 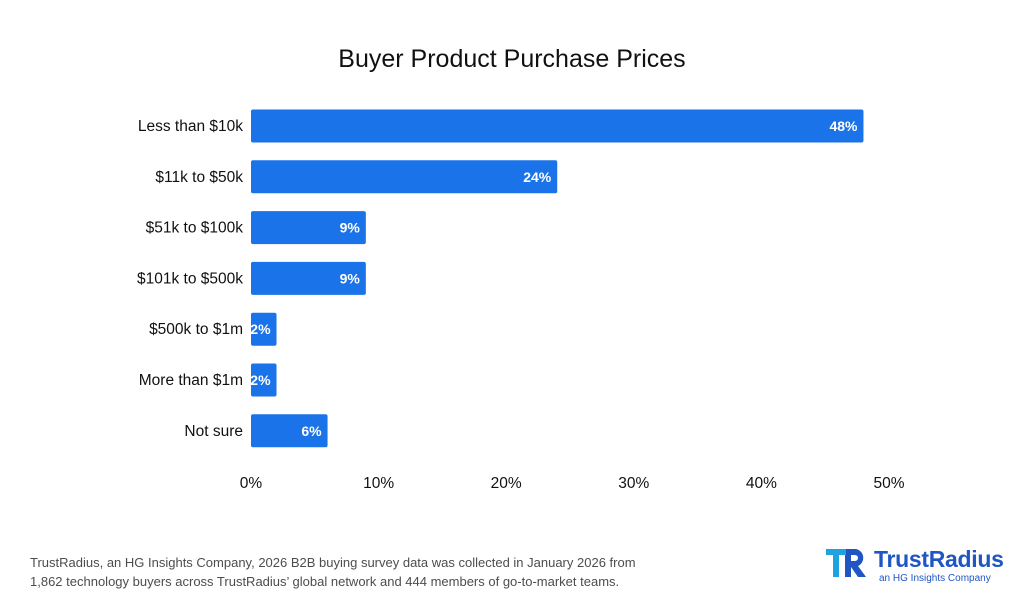 I want to click on brand-name: TrustRadius, so click(x=939, y=559).